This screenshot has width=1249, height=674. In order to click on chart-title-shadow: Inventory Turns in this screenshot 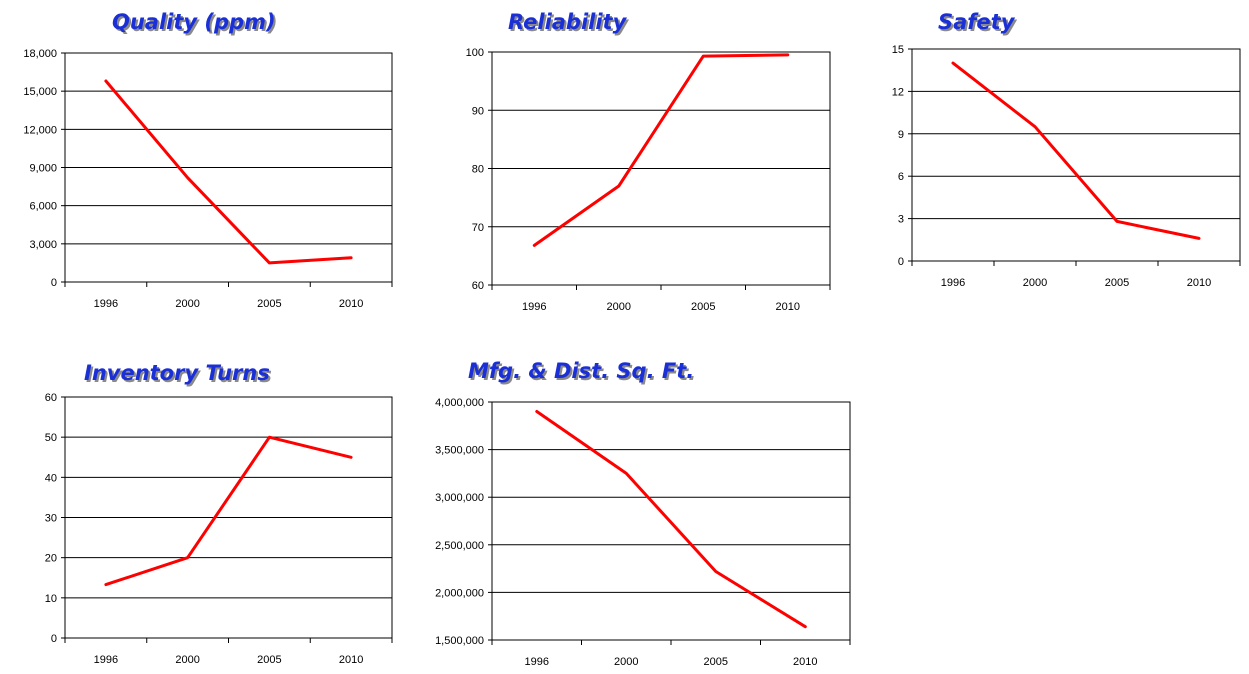, I will do `click(179, 375)`.